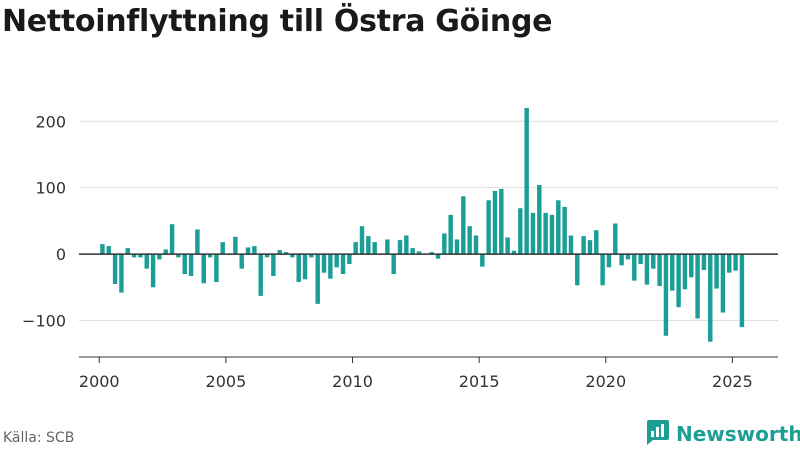  What do you see at coordinates (44, 320) in the screenshot?
I see `y-tick-label: −100` at bounding box center [44, 320].